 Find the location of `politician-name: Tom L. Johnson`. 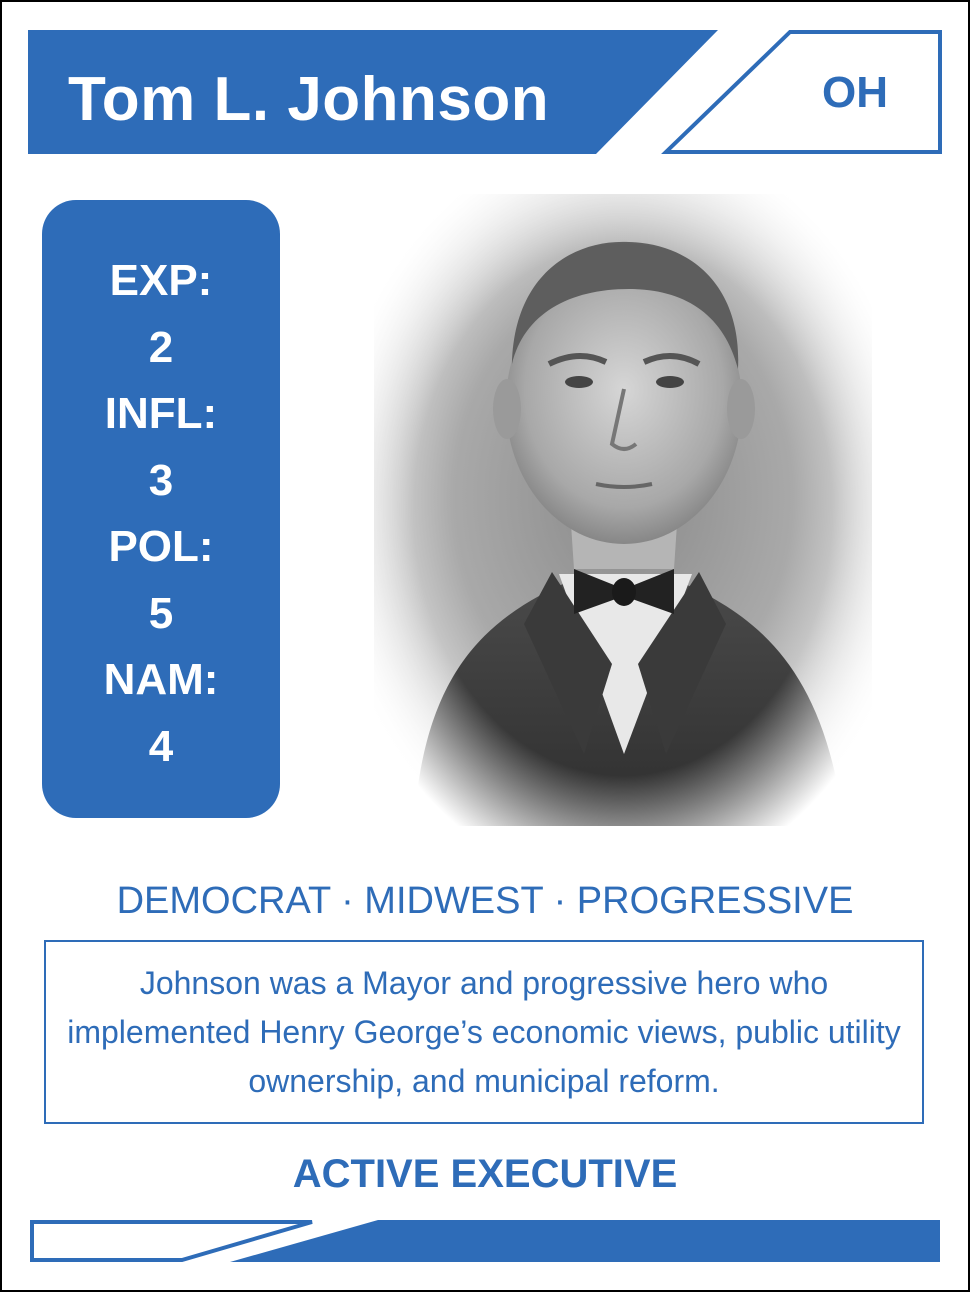

politician-name: Tom L. Johnson is located at coordinates (309, 99).